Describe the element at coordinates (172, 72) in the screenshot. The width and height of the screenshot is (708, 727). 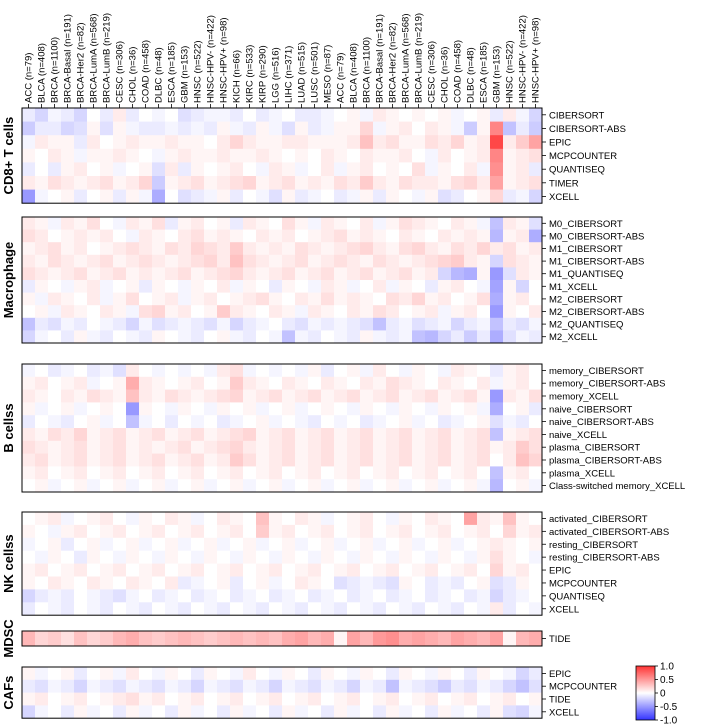
I see `column-label: ESCA (n=185)` at that location.